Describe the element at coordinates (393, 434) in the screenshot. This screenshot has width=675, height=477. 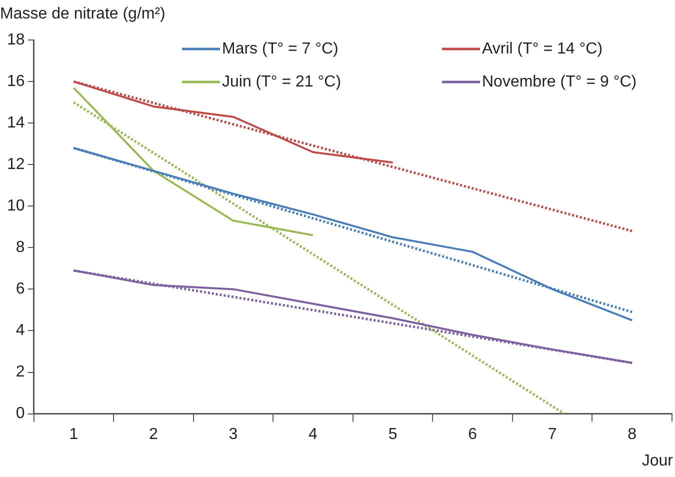
I see `x-tick-label: 5` at that location.